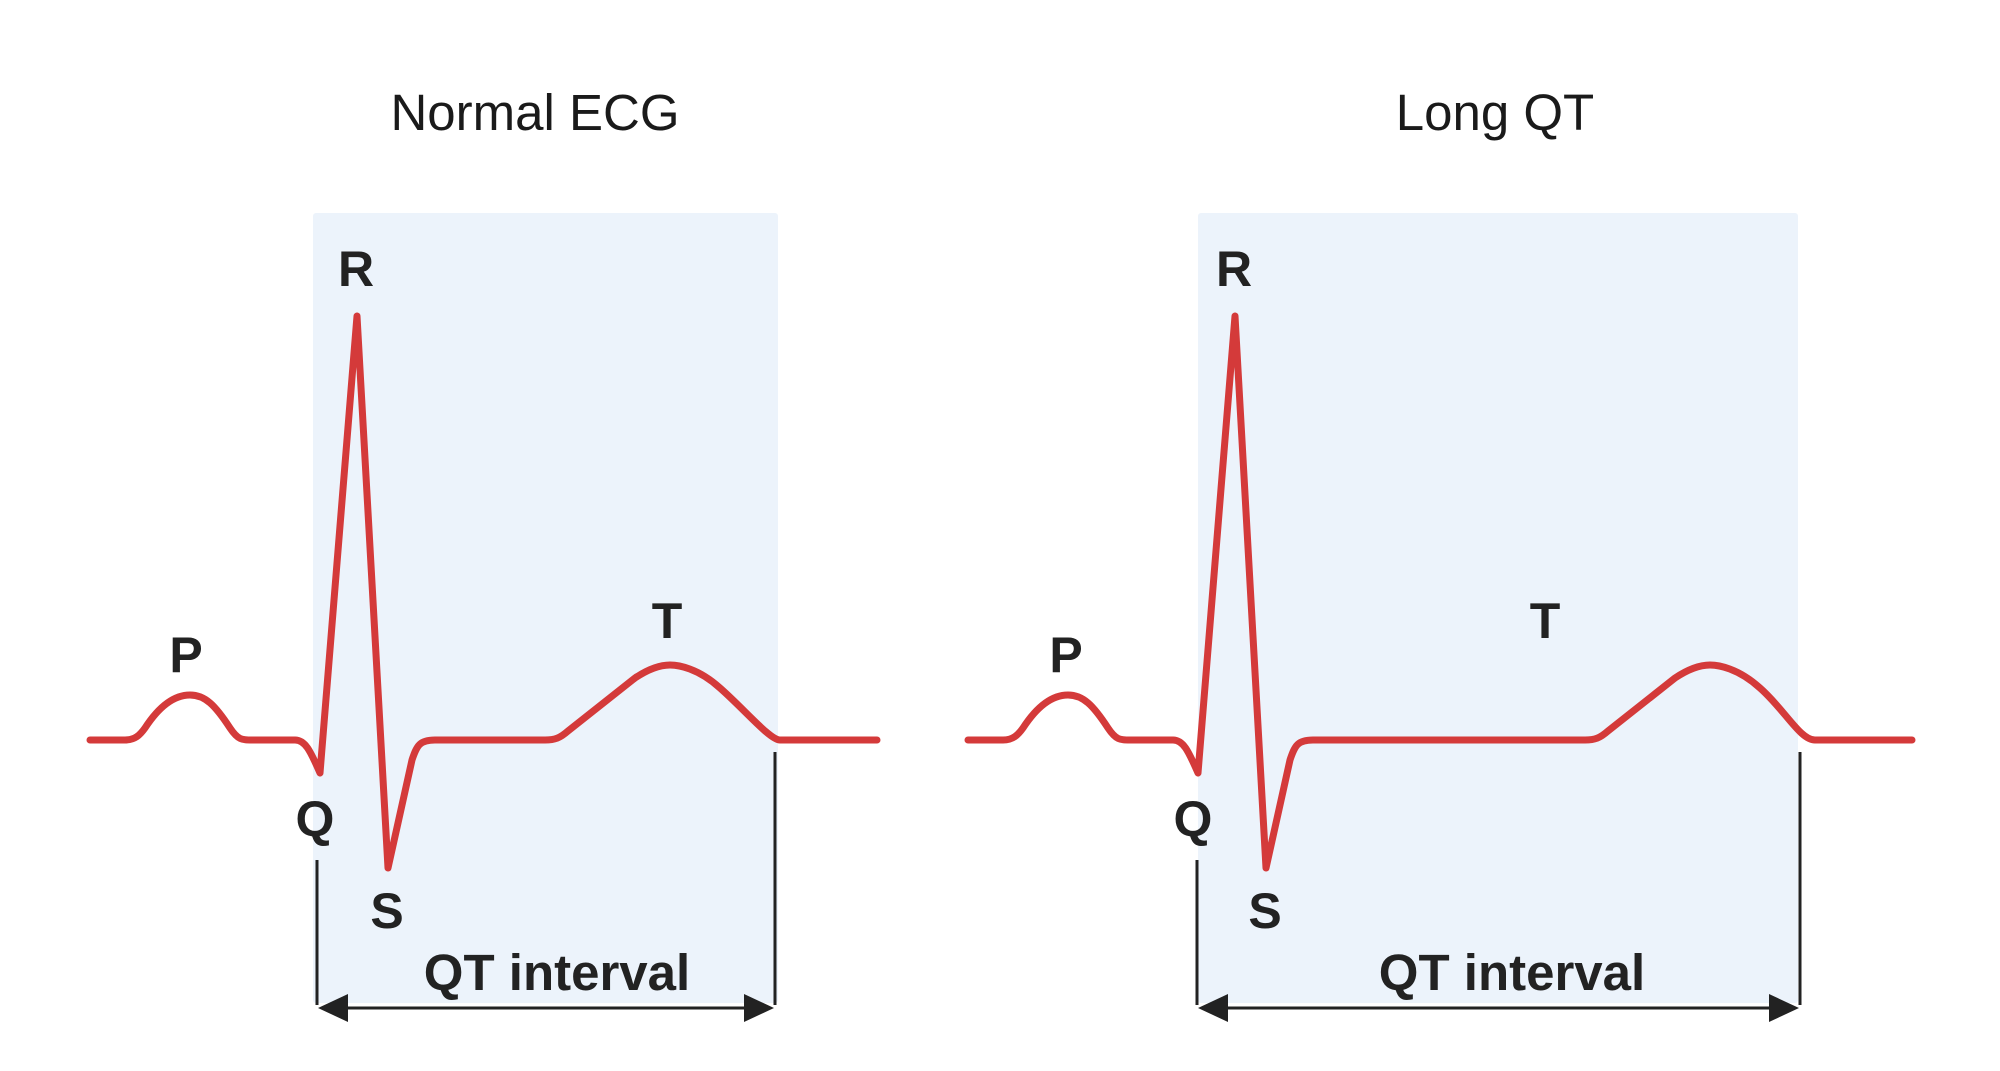 The image size is (2000, 1071). Describe the element at coordinates (315, 819) in the screenshot. I see `wave-label-q-normal: Q` at that location.